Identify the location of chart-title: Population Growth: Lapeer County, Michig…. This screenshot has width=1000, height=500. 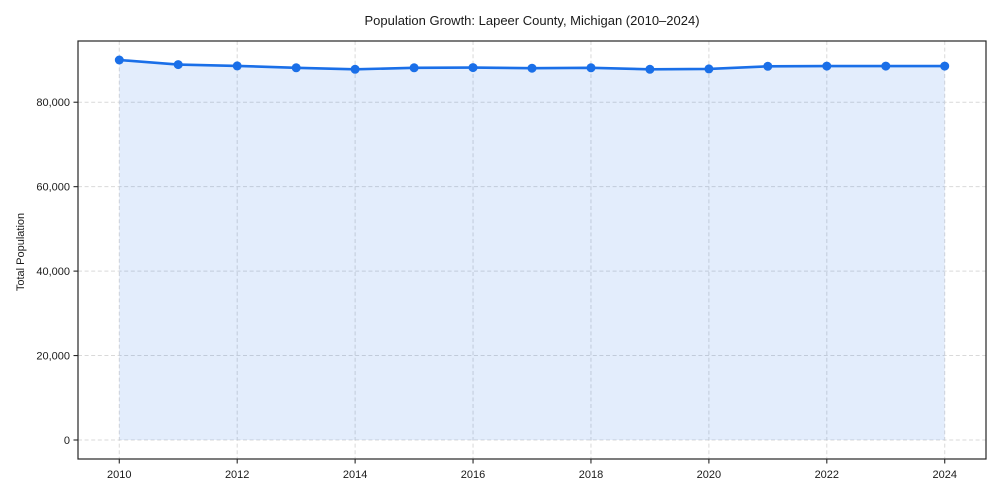
(532, 20).